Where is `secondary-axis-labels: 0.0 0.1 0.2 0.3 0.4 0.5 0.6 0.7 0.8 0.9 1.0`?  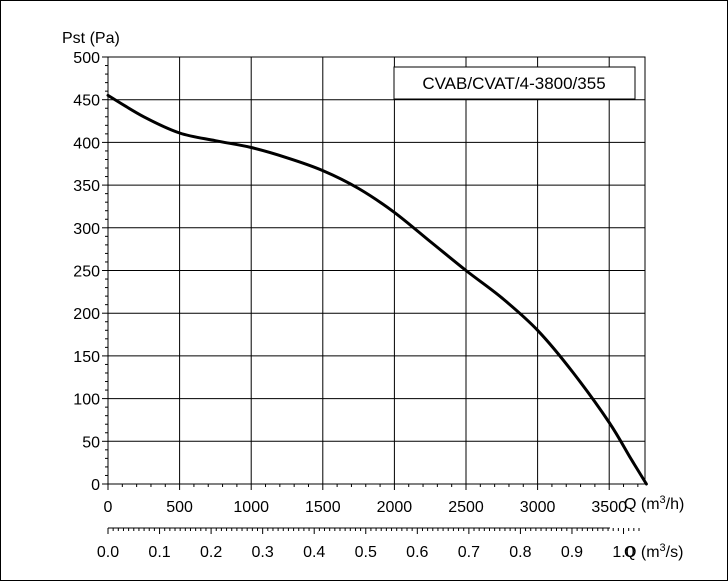 secondary-axis-labels: 0.0 0.1 0.2 0.3 0.4 0.5 0.6 0.7 0.8 0.9 1.0 is located at coordinates (366, 552).